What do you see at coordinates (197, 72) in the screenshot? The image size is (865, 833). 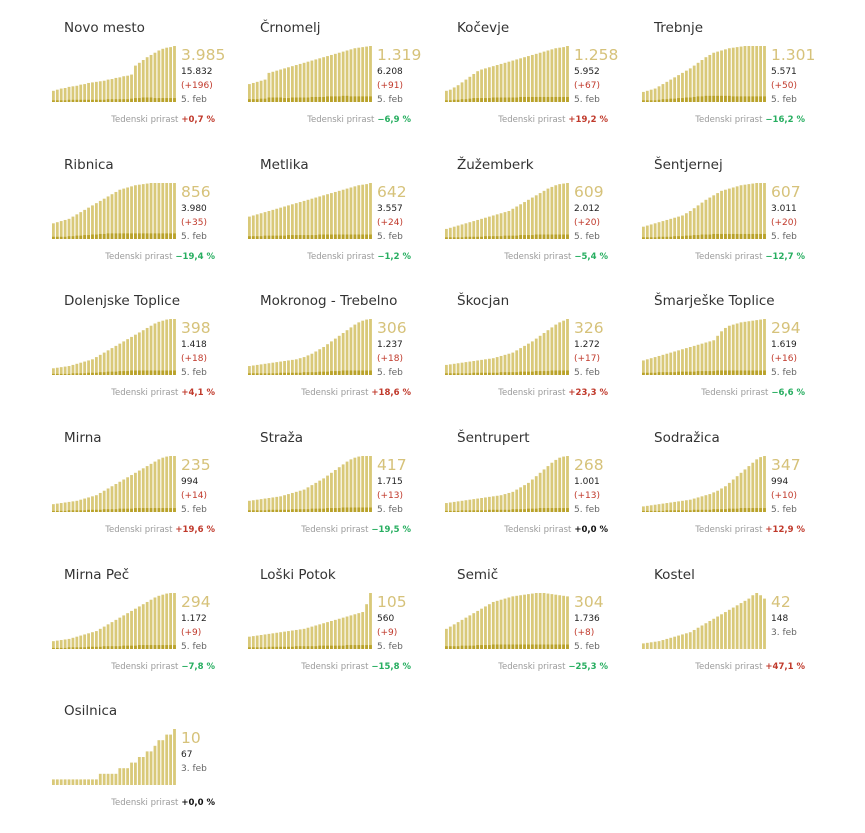 I see `total-cases: 15.832` at bounding box center [197, 72].